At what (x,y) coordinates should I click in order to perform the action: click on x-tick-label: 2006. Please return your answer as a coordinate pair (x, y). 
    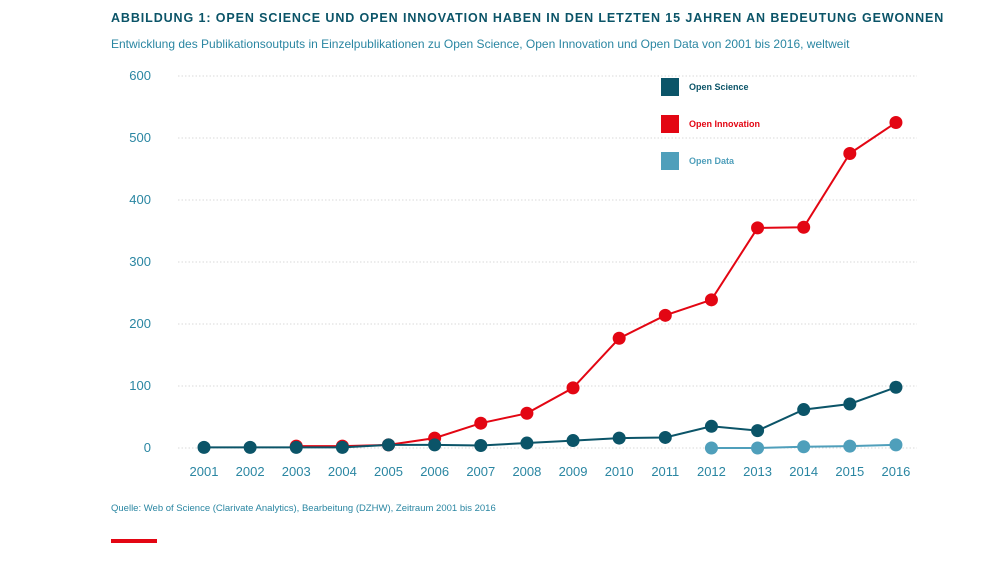
    Looking at the image, I should click on (434, 471).